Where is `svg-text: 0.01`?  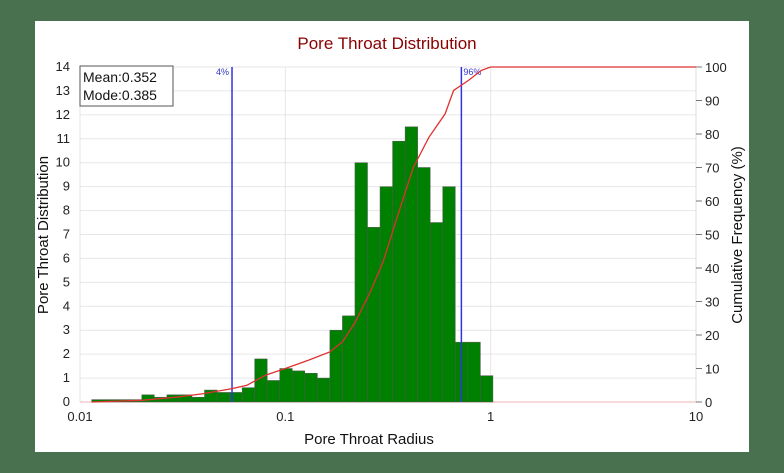
svg-text: 0.01 is located at coordinates (79, 416).